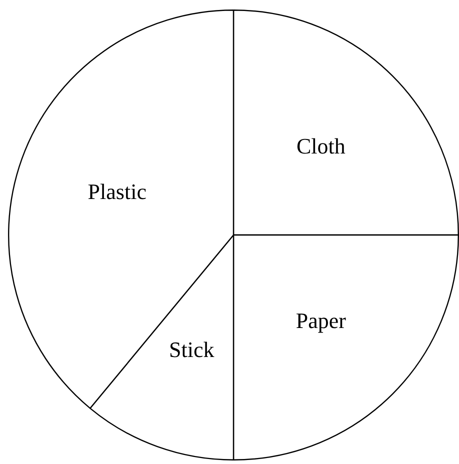  What do you see at coordinates (321, 145) in the screenshot?
I see `slice-label: Cloth` at bounding box center [321, 145].